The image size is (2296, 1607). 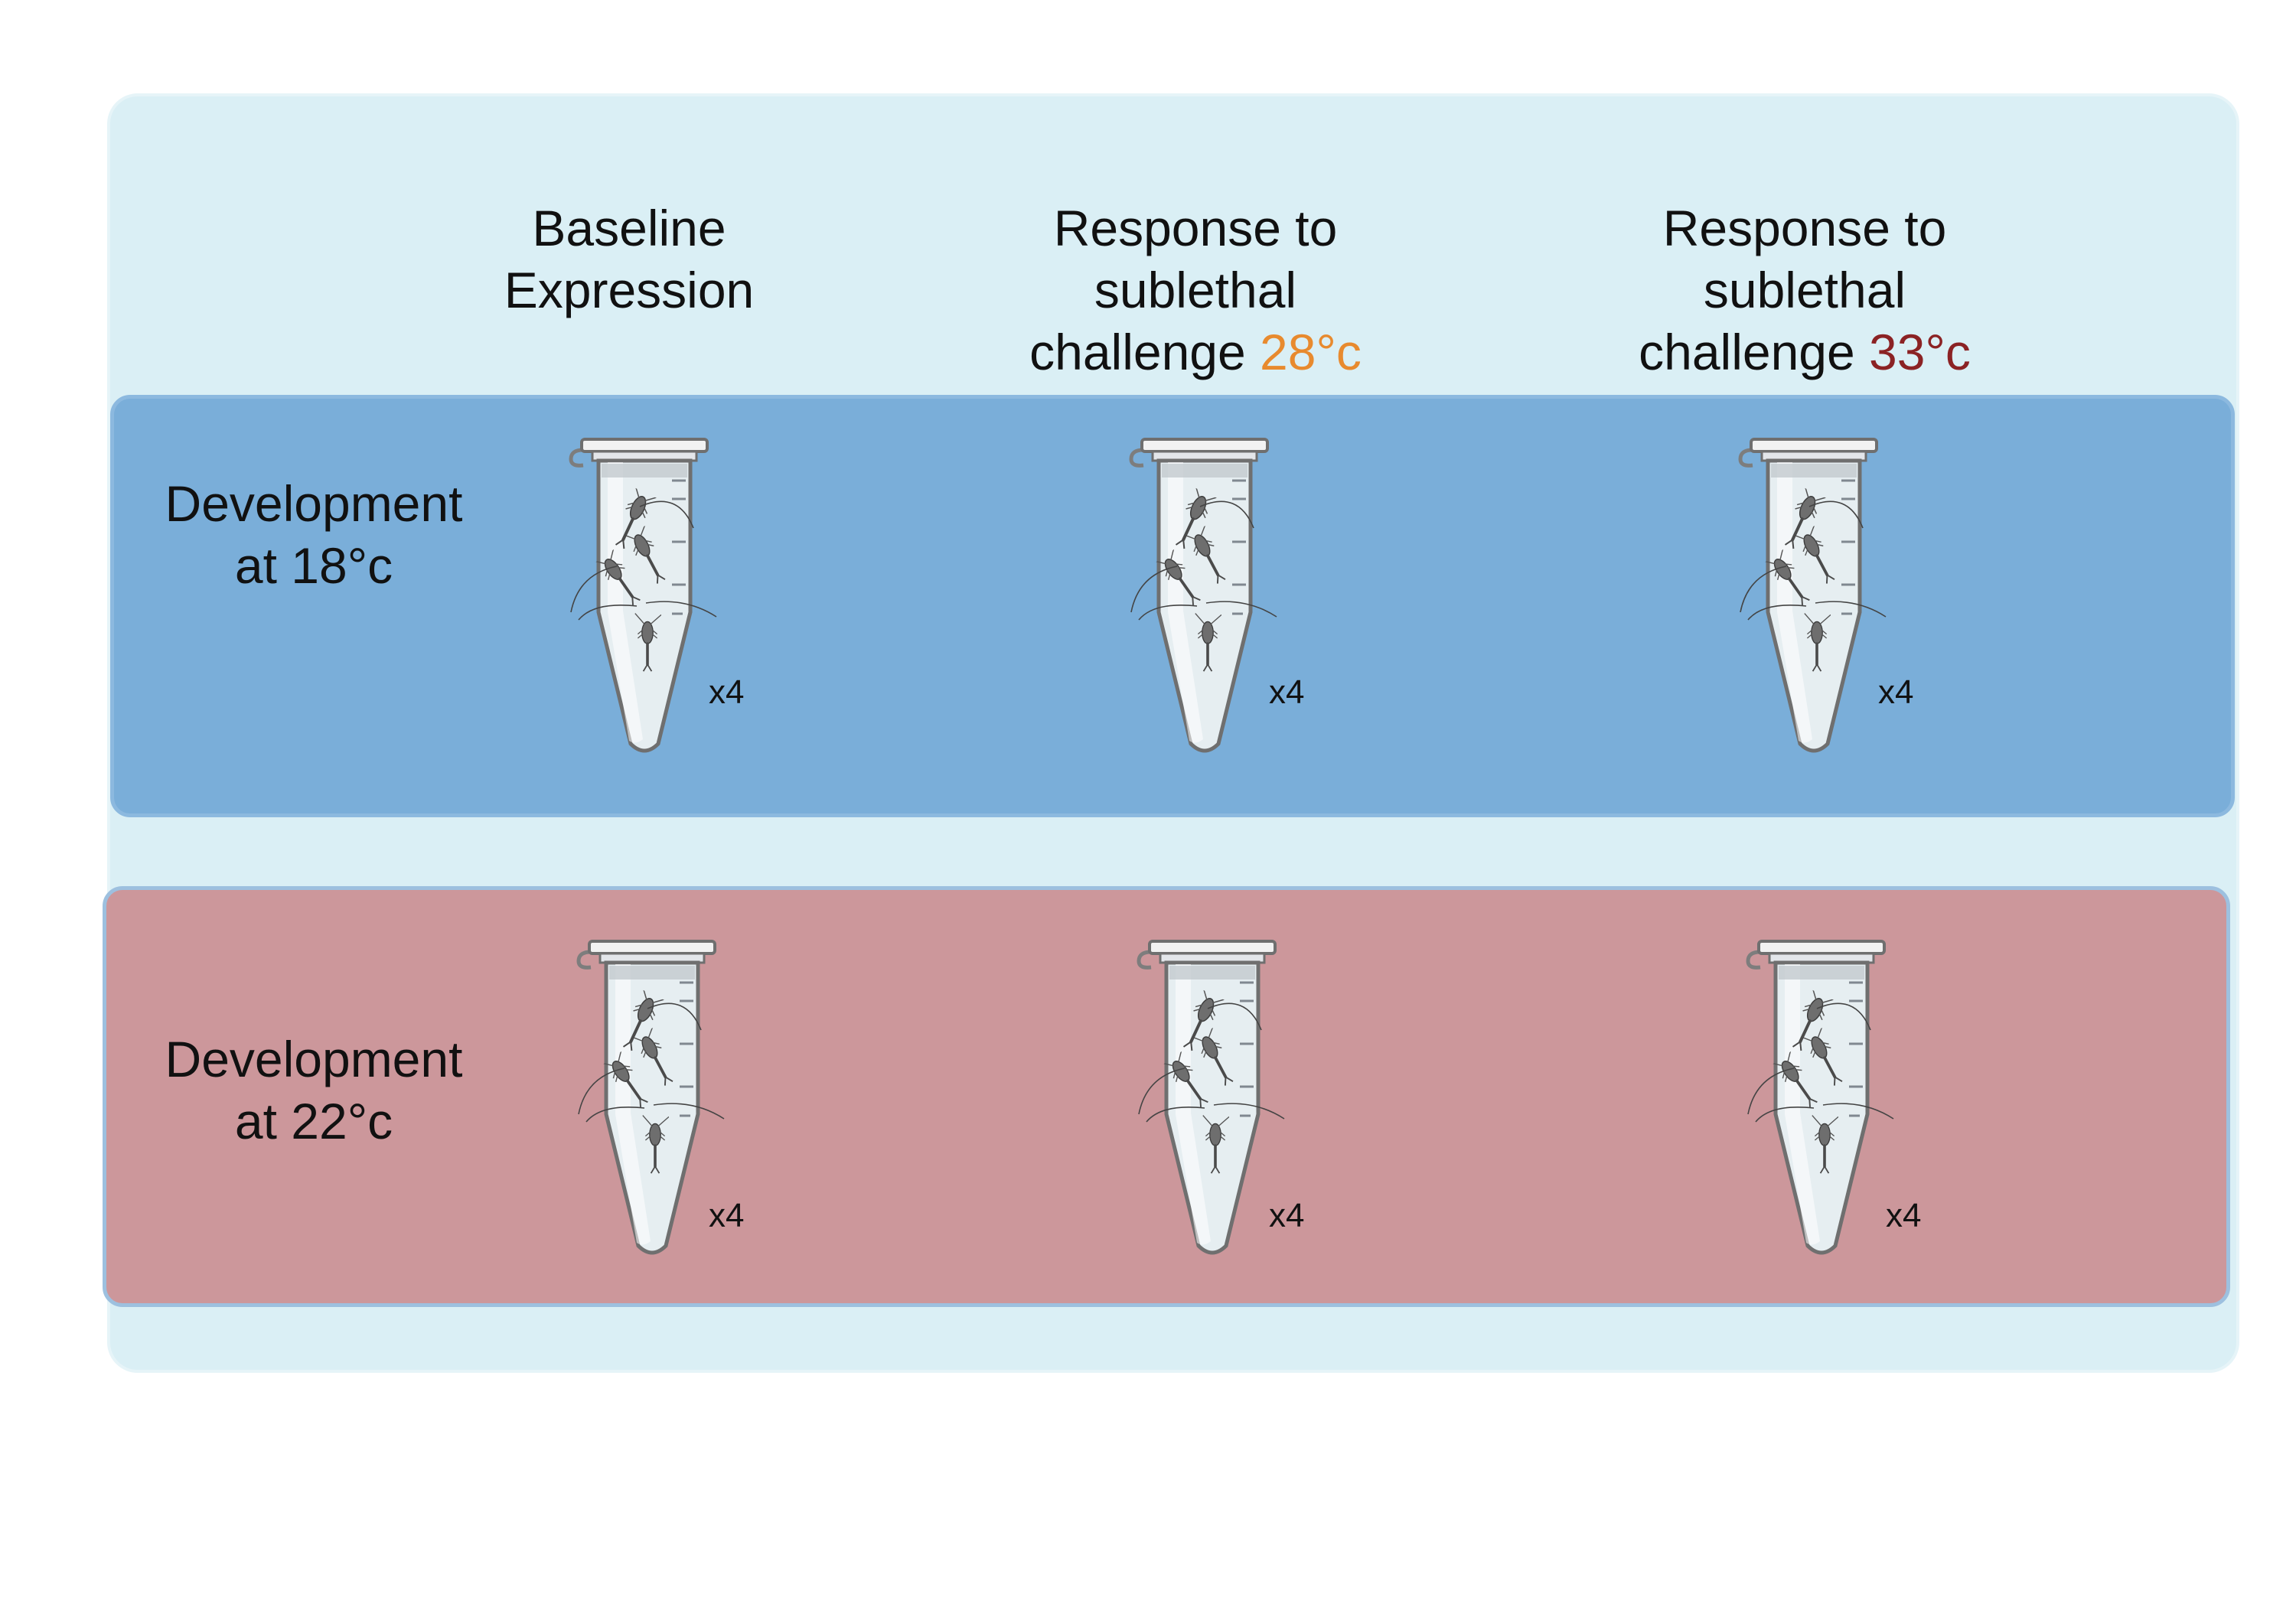 What do you see at coordinates (314, 535) in the screenshot?
I see `row-label-18c: Development at 18°c` at bounding box center [314, 535].